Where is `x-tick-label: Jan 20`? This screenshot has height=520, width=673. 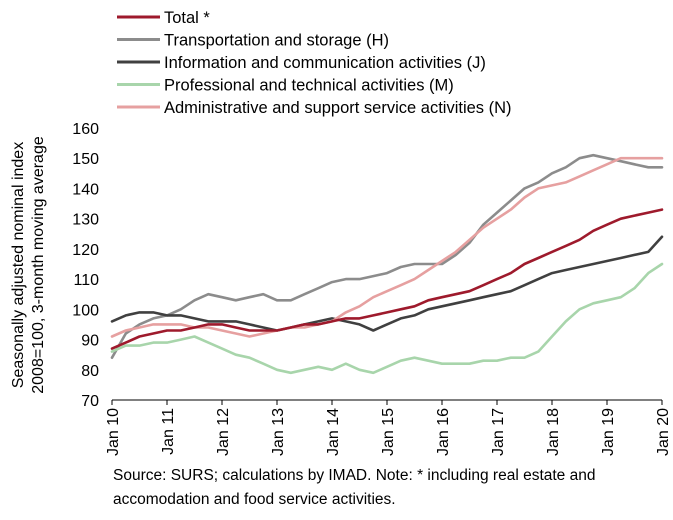
x-tick-label: Jan 20 is located at coordinates (663, 432).